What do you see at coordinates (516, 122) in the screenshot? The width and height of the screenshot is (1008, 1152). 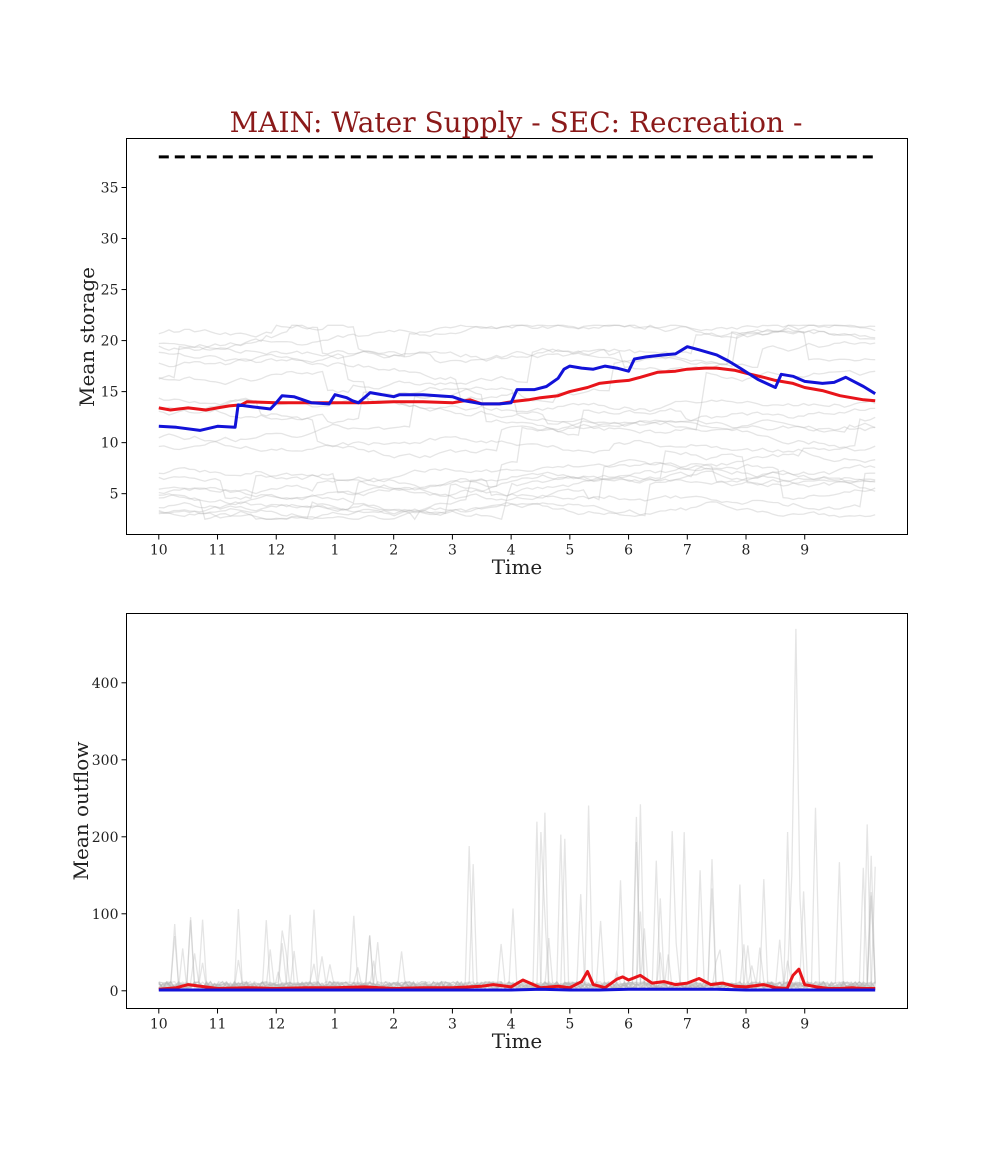 I see `chart-title: MAIN: Water Supply - SEC: Recreation -` at bounding box center [516, 122].